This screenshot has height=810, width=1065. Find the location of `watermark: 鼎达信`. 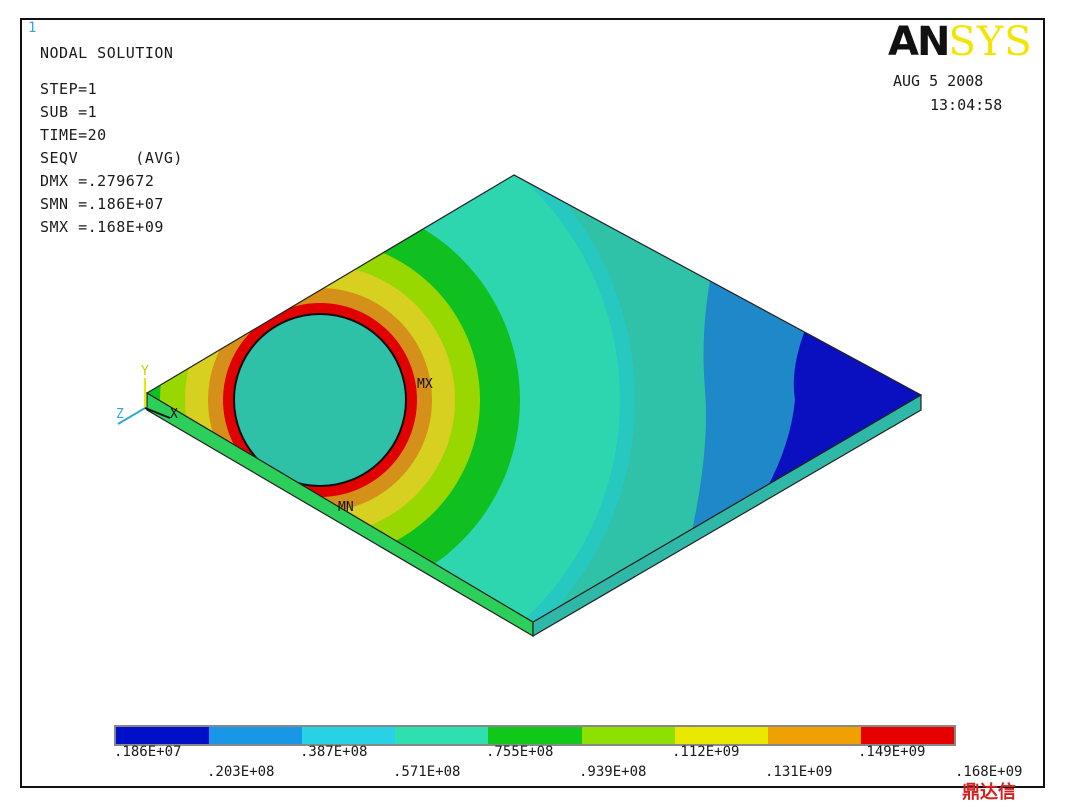

watermark: 鼎达信 is located at coordinates (989, 792).